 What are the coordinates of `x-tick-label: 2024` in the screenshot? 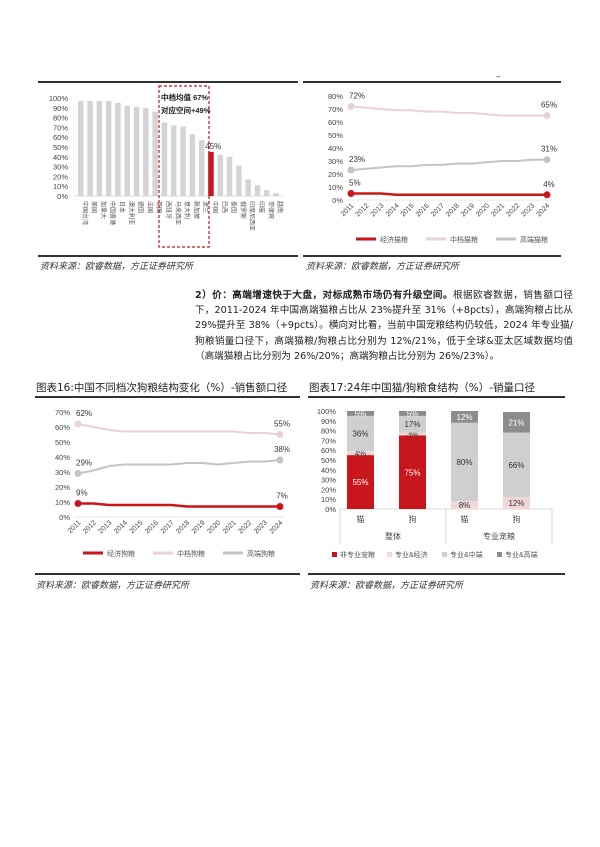 It's located at (543, 210).